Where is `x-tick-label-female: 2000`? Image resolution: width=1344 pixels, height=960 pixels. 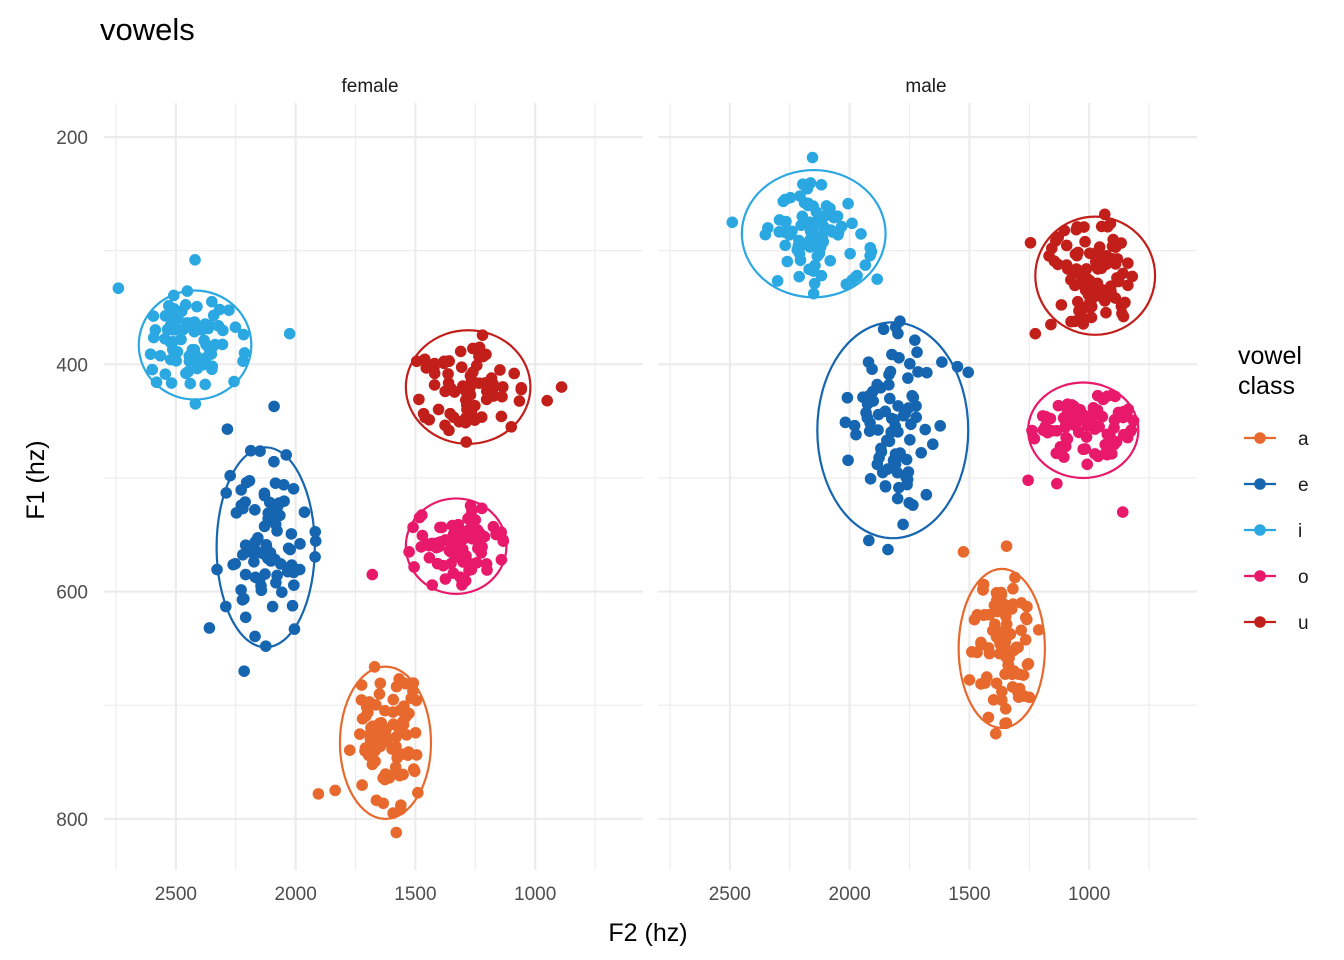 x-tick-label-female: 2000 is located at coordinates (296, 894).